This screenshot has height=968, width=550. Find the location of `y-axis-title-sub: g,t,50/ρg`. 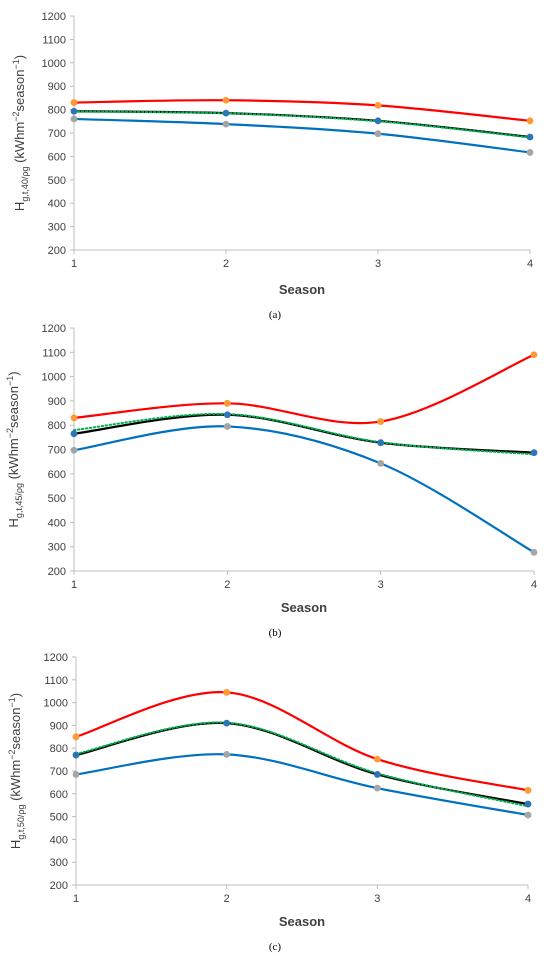

y-axis-title-sub: g,t,50/ρg is located at coordinates (21, 822).